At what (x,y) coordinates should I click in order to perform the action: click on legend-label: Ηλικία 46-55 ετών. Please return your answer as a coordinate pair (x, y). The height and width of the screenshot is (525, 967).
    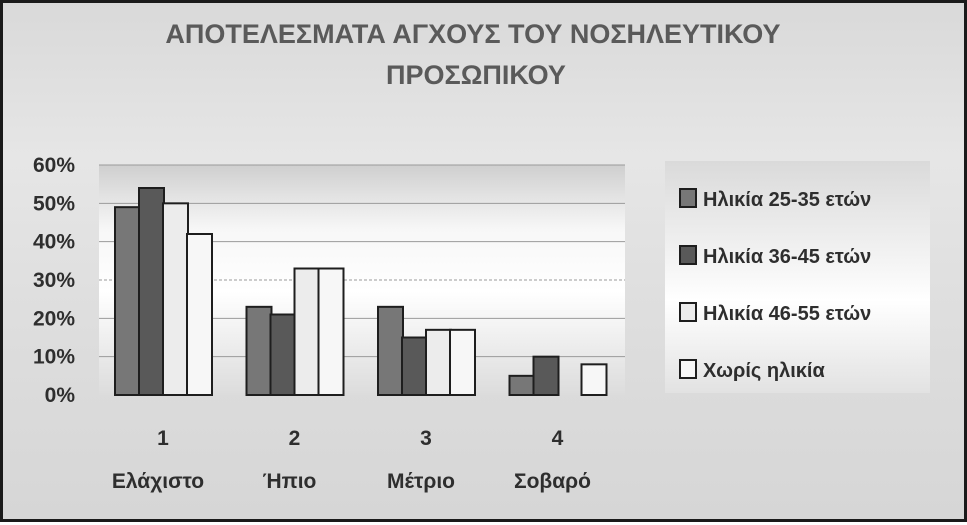
    Looking at the image, I should click on (787, 314).